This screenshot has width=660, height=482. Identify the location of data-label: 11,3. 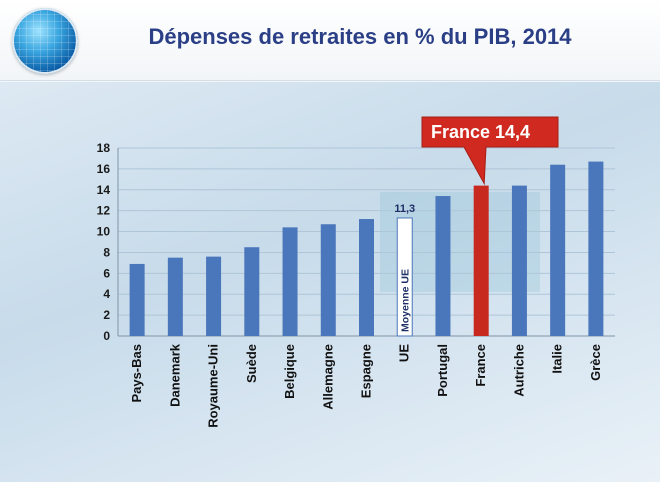
(404, 209).